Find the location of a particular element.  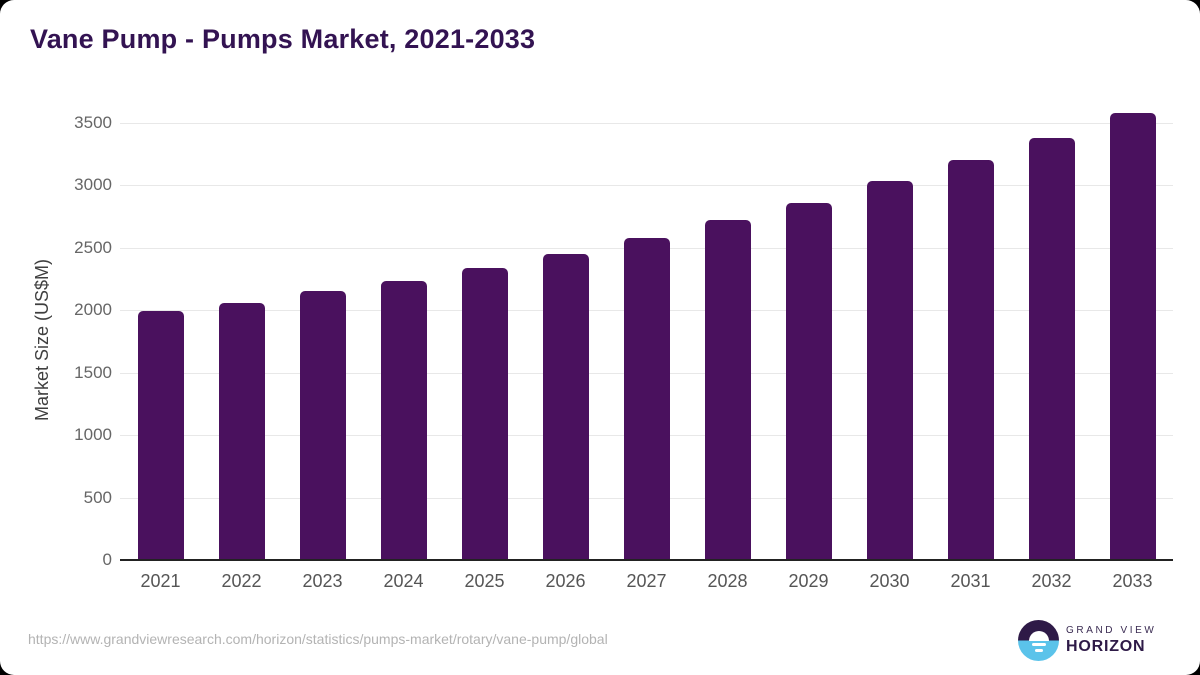

x-tick-label-2028: 2028 is located at coordinates (727, 581).